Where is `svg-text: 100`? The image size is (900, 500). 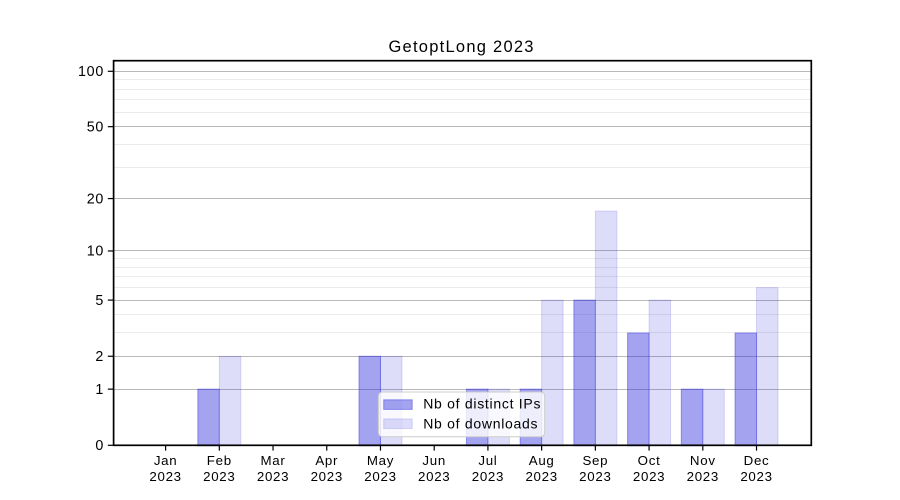
svg-text: 100 is located at coordinates (91, 72).